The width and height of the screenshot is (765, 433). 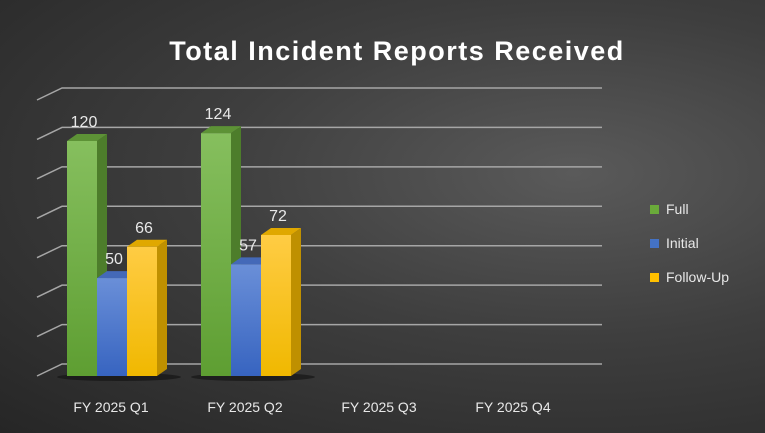 What do you see at coordinates (248, 245) in the screenshot?
I see `data-label: 57` at bounding box center [248, 245].